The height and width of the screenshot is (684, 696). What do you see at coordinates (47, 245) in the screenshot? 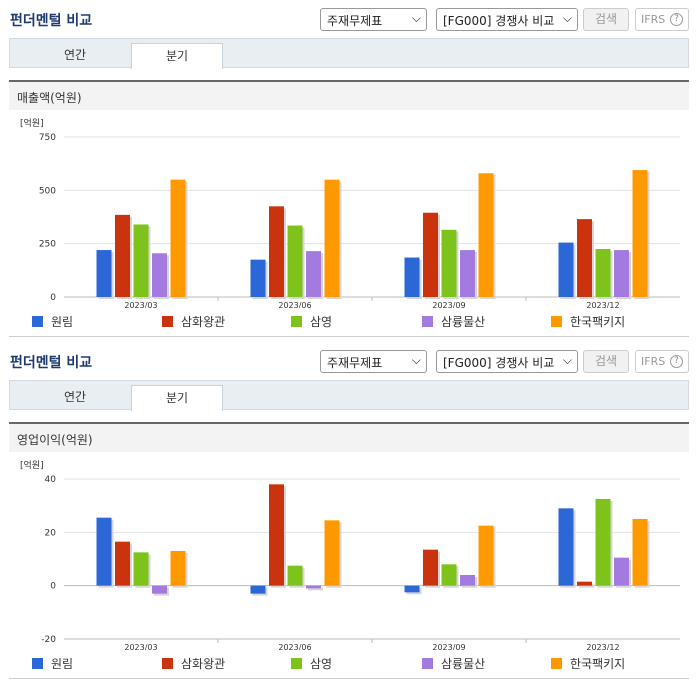
I see `y-tick-label: 250` at bounding box center [47, 245].